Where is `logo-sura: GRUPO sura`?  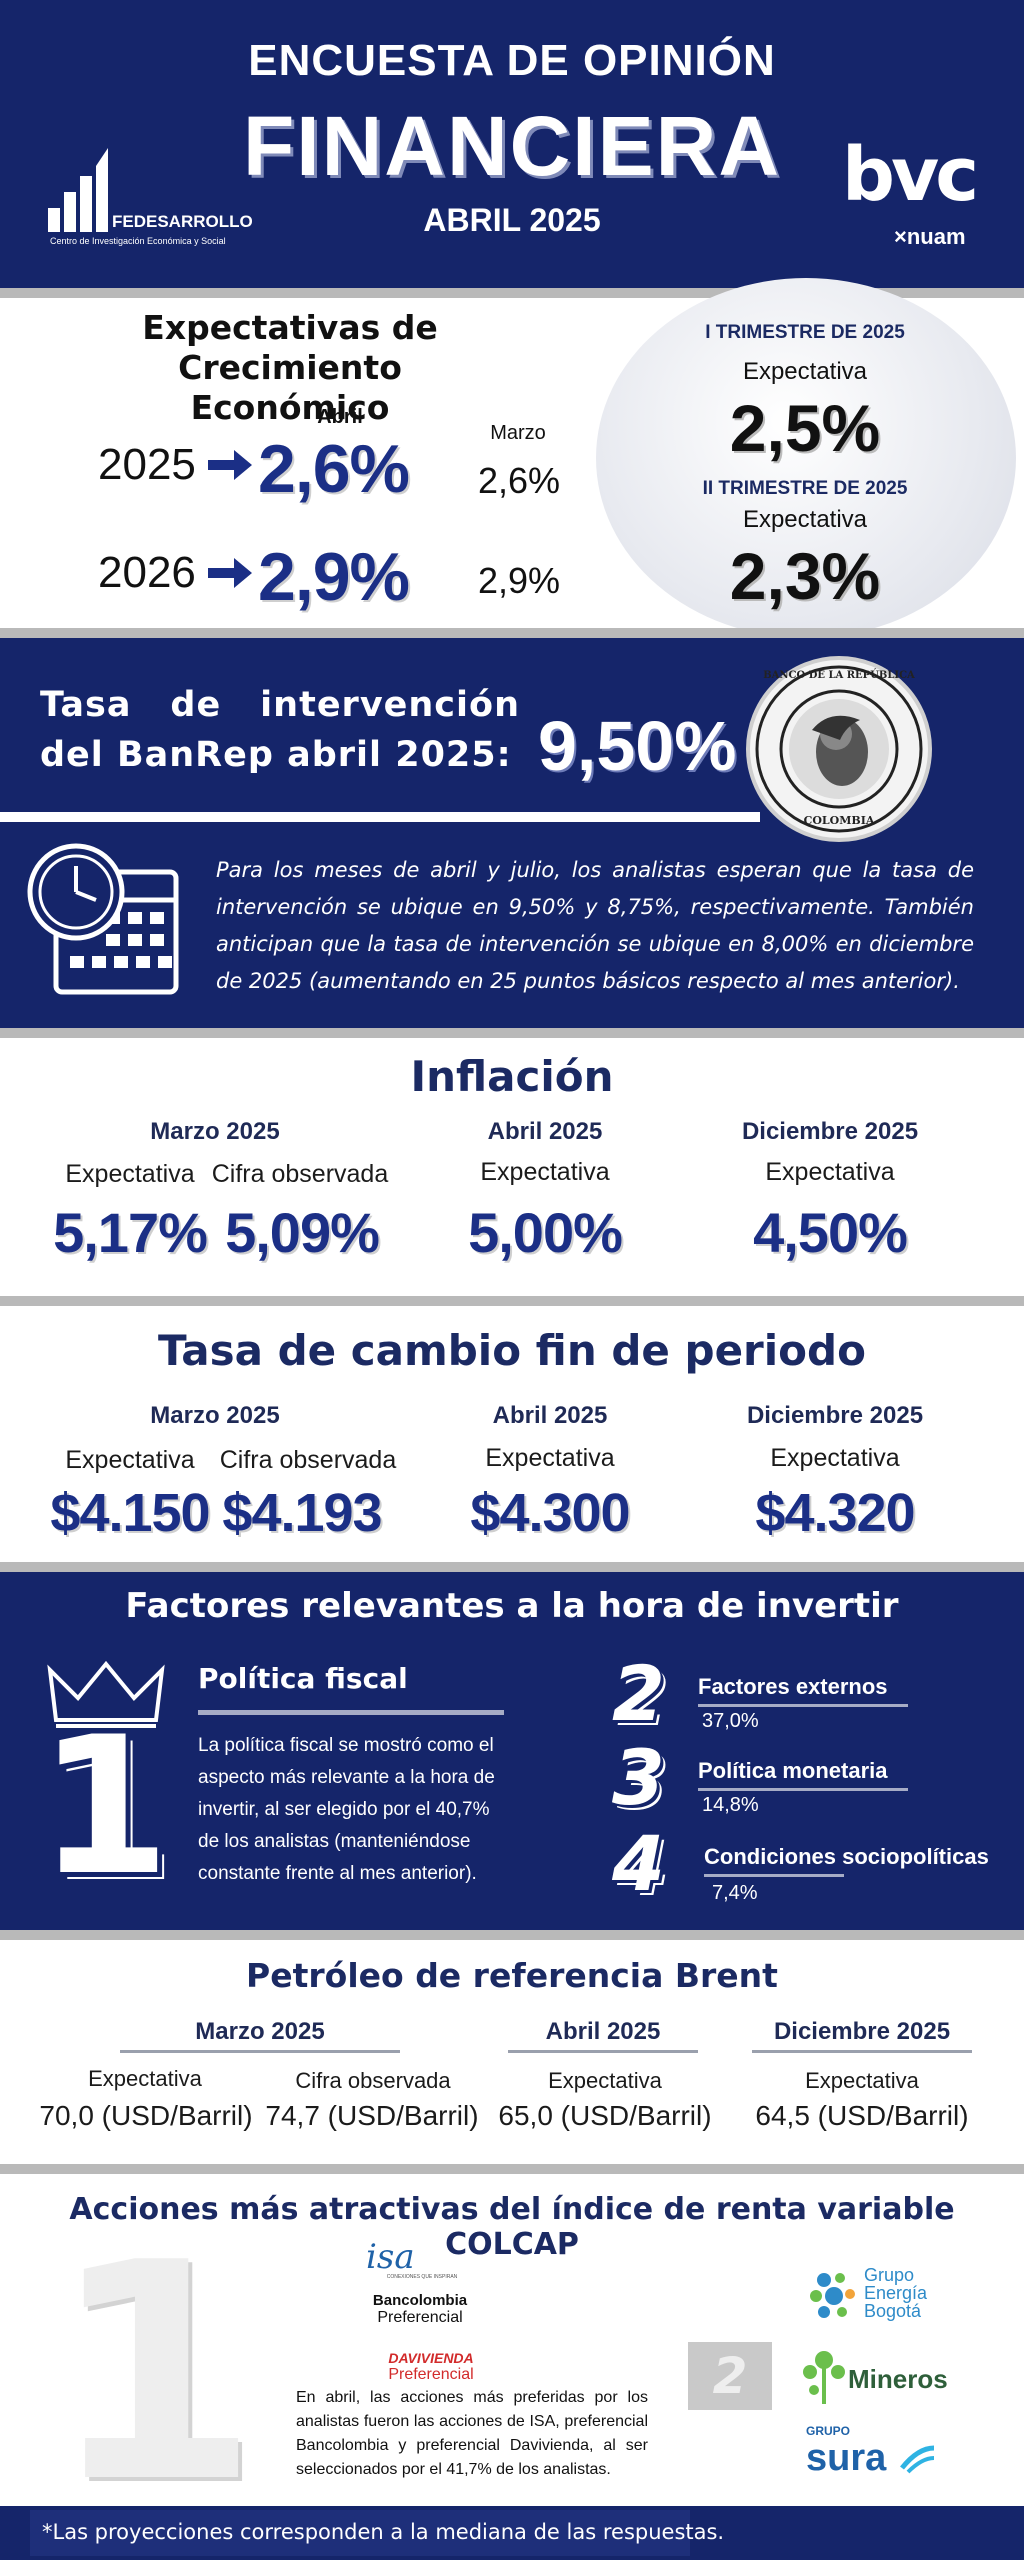 logo-sura: GRUPO sura is located at coordinates (886, 2456).